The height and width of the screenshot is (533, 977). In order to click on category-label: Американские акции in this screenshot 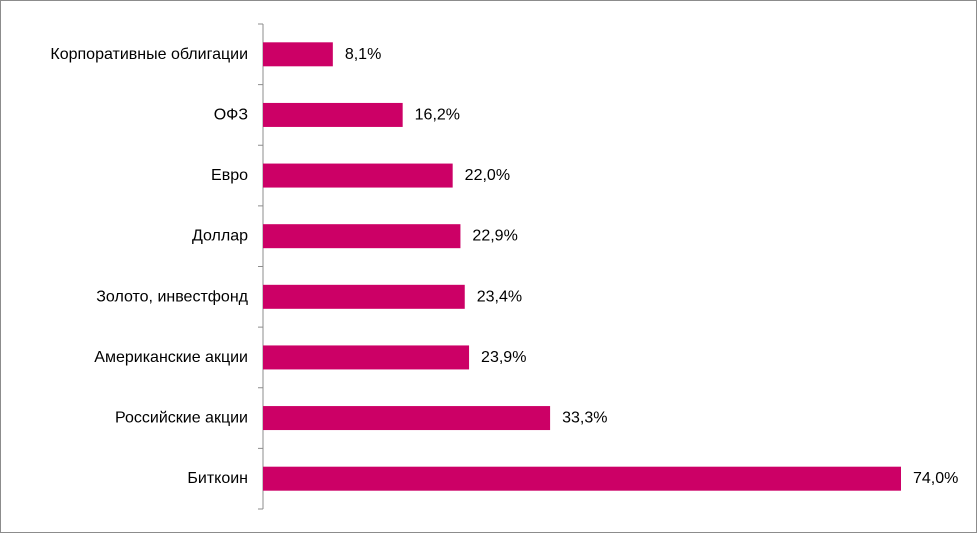, I will do `click(171, 357)`.